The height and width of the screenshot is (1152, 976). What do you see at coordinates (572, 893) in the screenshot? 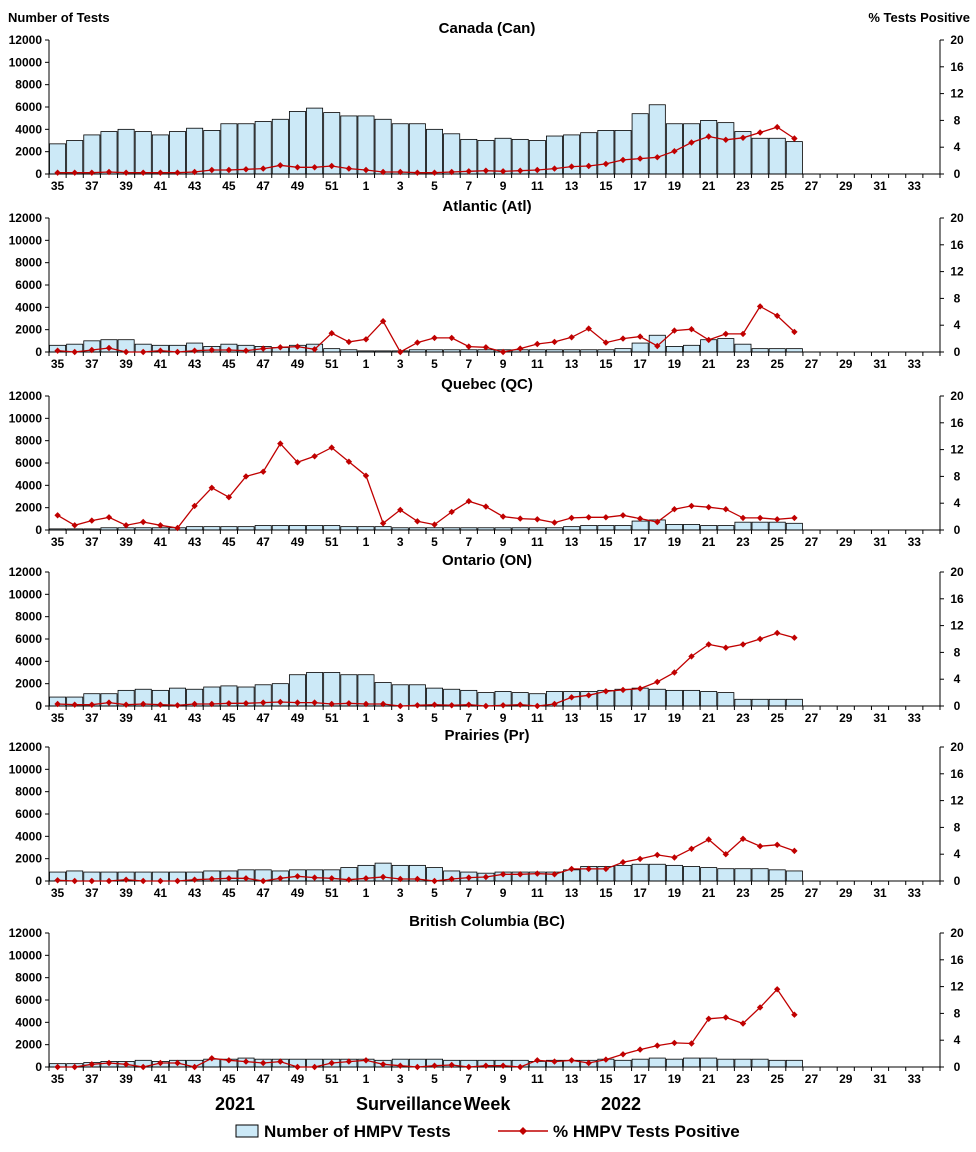
I see `x-tick-label: 13` at bounding box center [572, 893].